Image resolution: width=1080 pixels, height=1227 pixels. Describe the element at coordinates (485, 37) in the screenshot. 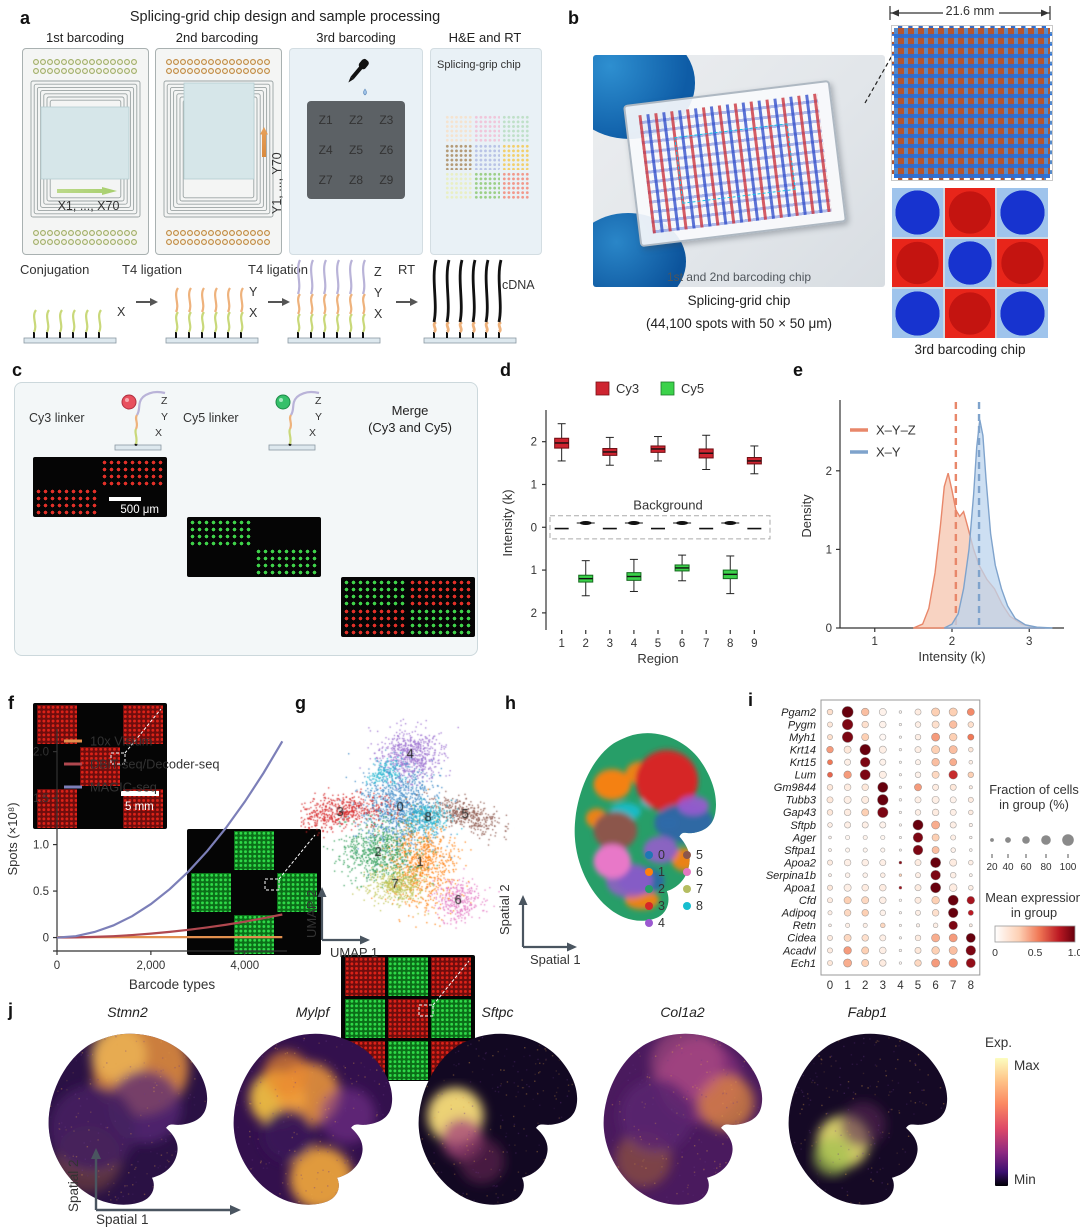

I see `col-header-he-rt: H&E and RT` at that location.